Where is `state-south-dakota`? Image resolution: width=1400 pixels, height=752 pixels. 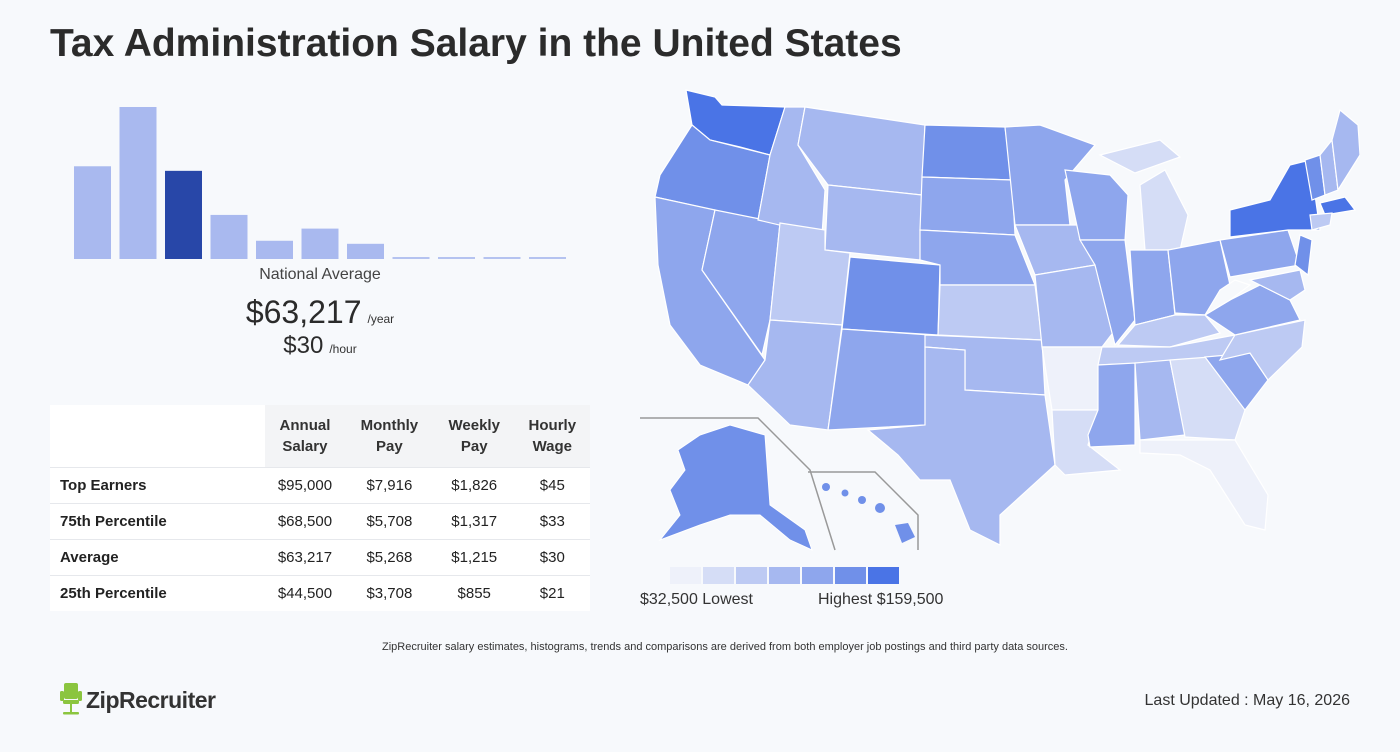 state-south-dakota is located at coordinates (967, 206).